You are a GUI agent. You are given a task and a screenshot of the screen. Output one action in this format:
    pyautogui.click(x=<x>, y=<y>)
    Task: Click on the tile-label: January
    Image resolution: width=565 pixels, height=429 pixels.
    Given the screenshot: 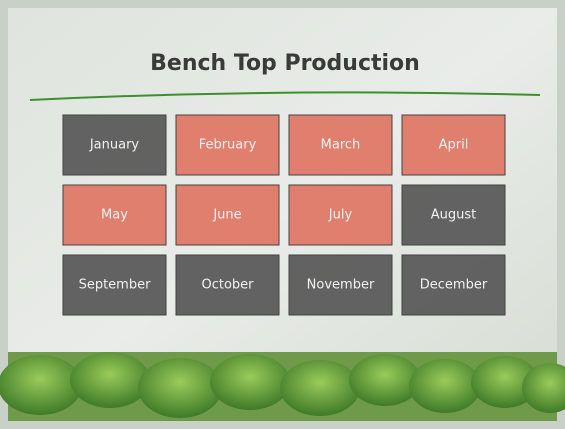 What is the action you would take?
    pyautogui.click(x=114, y=145)
    